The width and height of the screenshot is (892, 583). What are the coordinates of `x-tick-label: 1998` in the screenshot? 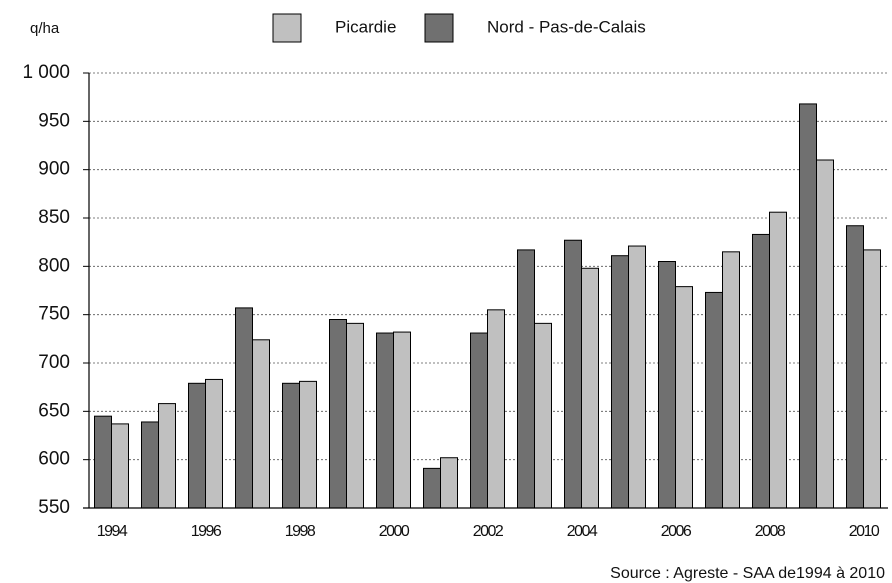 It's located at (300, 531).